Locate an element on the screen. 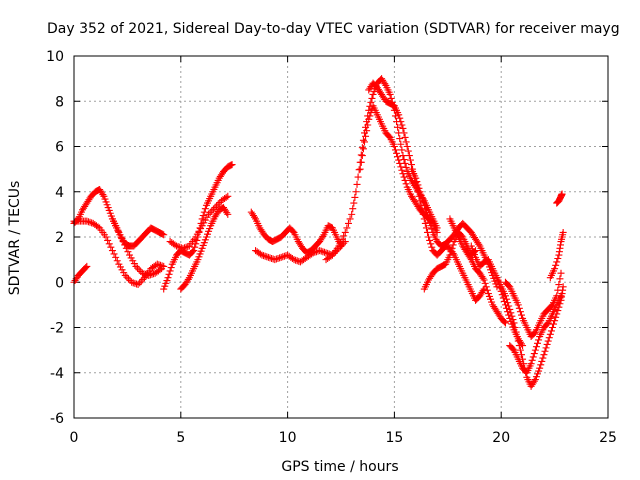  series-sat-h is located at coordinates (296, 232).